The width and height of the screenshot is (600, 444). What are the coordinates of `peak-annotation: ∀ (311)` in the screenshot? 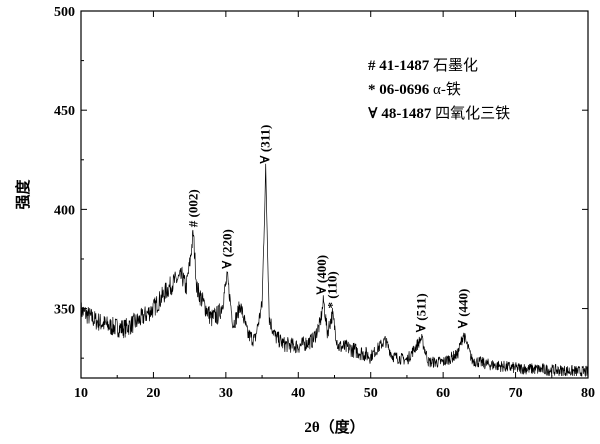 It's located at (265, 144).